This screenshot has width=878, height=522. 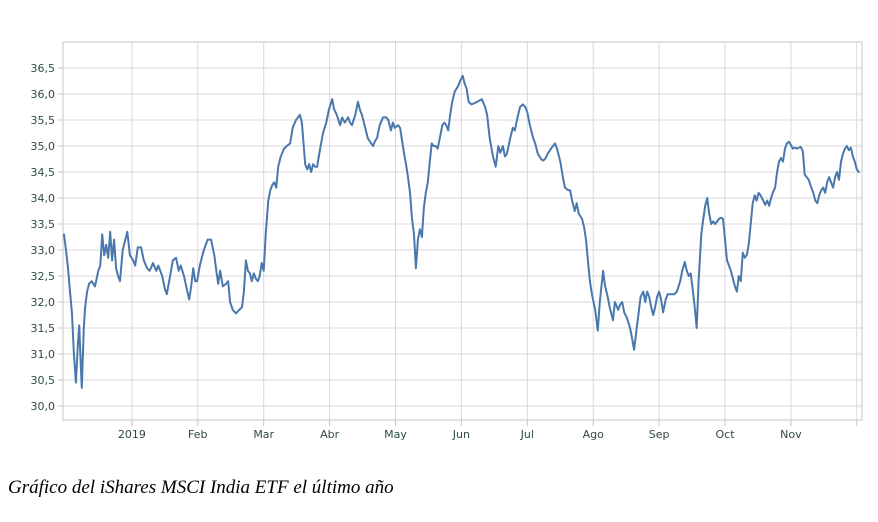 What do you see at coordinates (43, 68) in the screenshot?
I see `y-axis-label: 36,5` at bounding box center [43, 68].